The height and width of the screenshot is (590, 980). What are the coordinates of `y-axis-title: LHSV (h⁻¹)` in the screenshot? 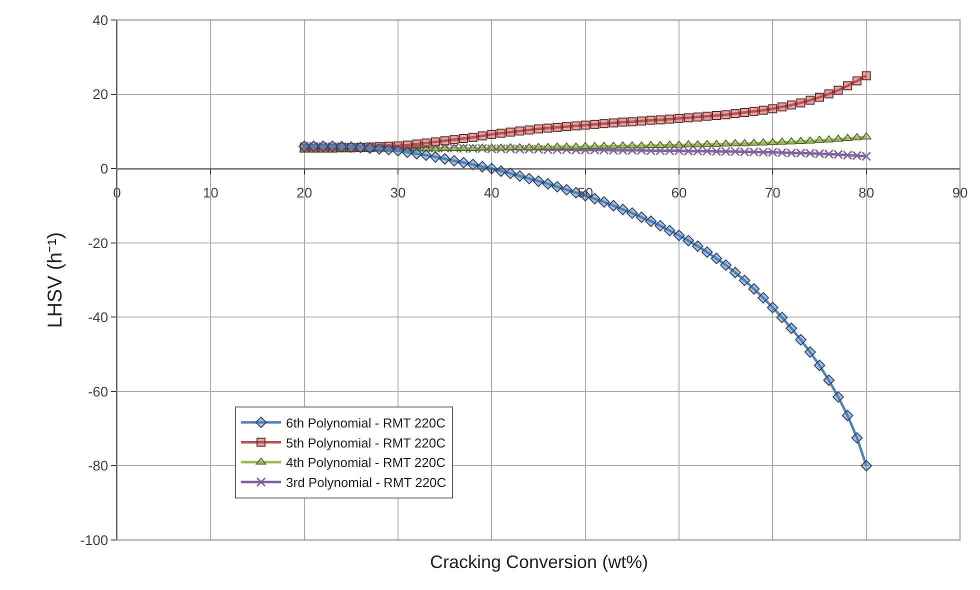 It's located at (55, 280).